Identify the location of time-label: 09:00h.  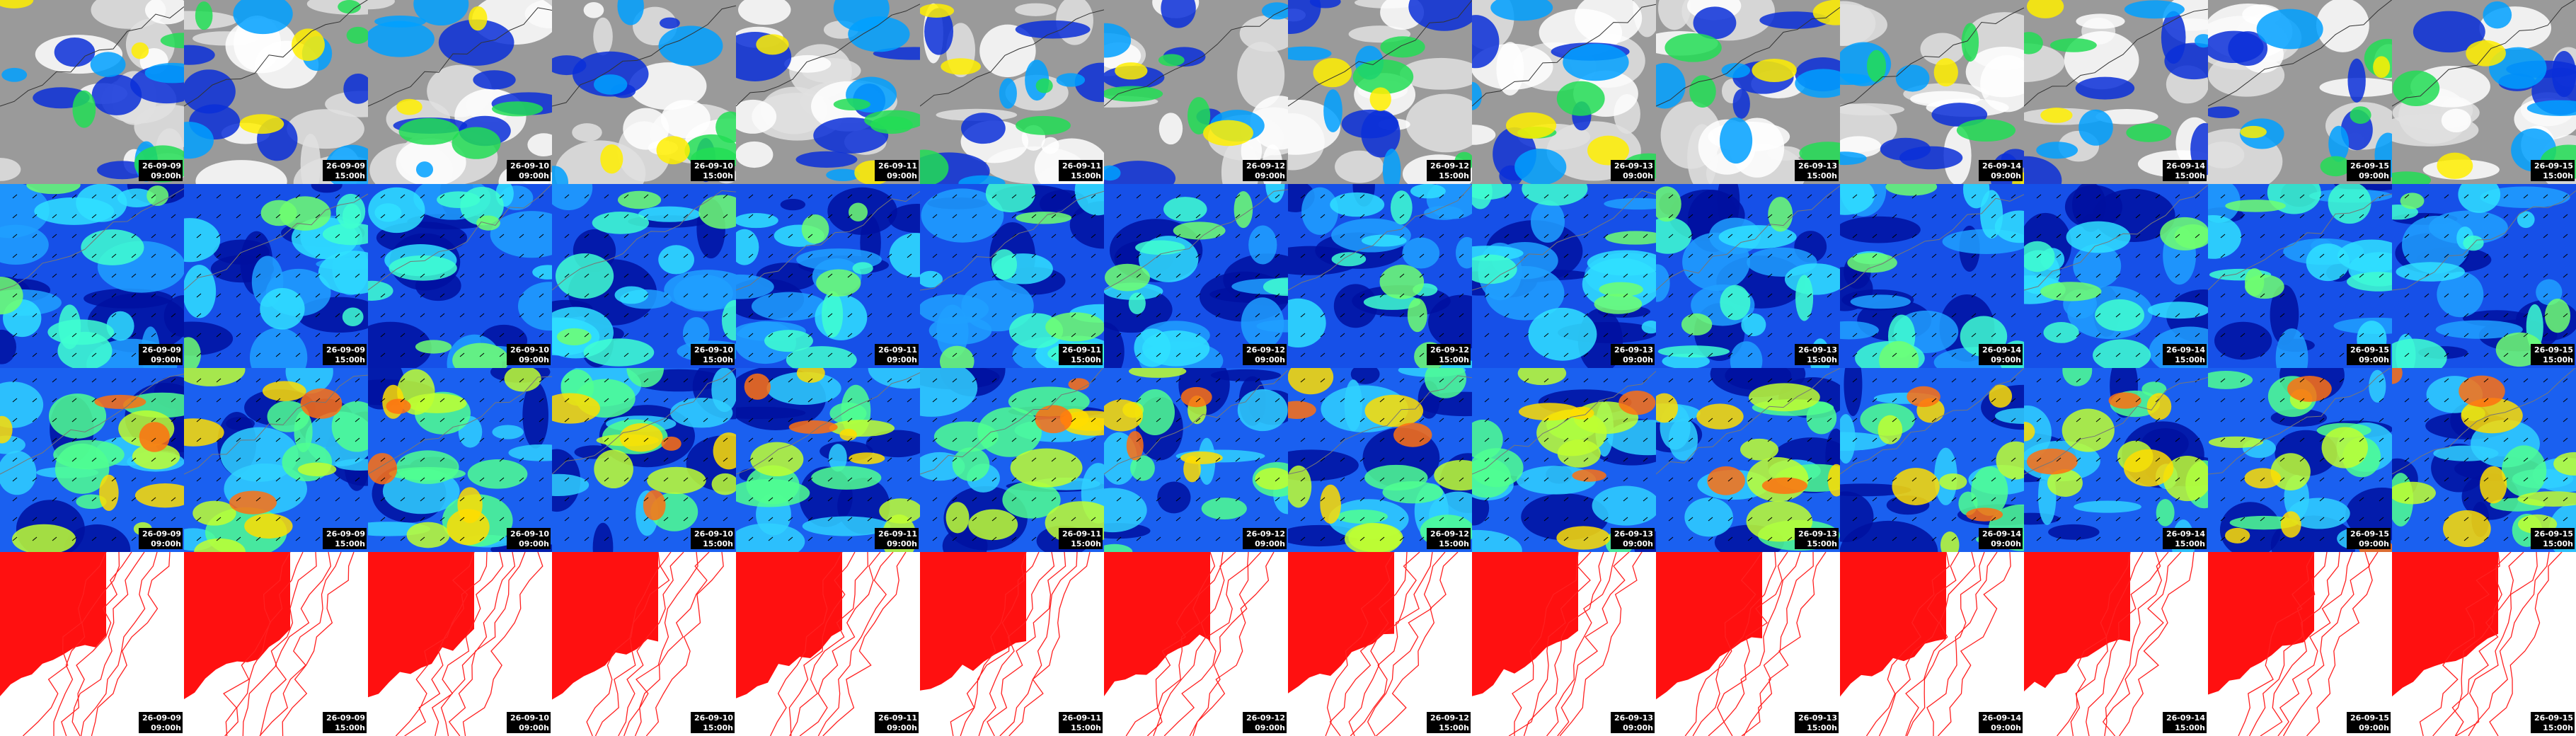
(902, 728).